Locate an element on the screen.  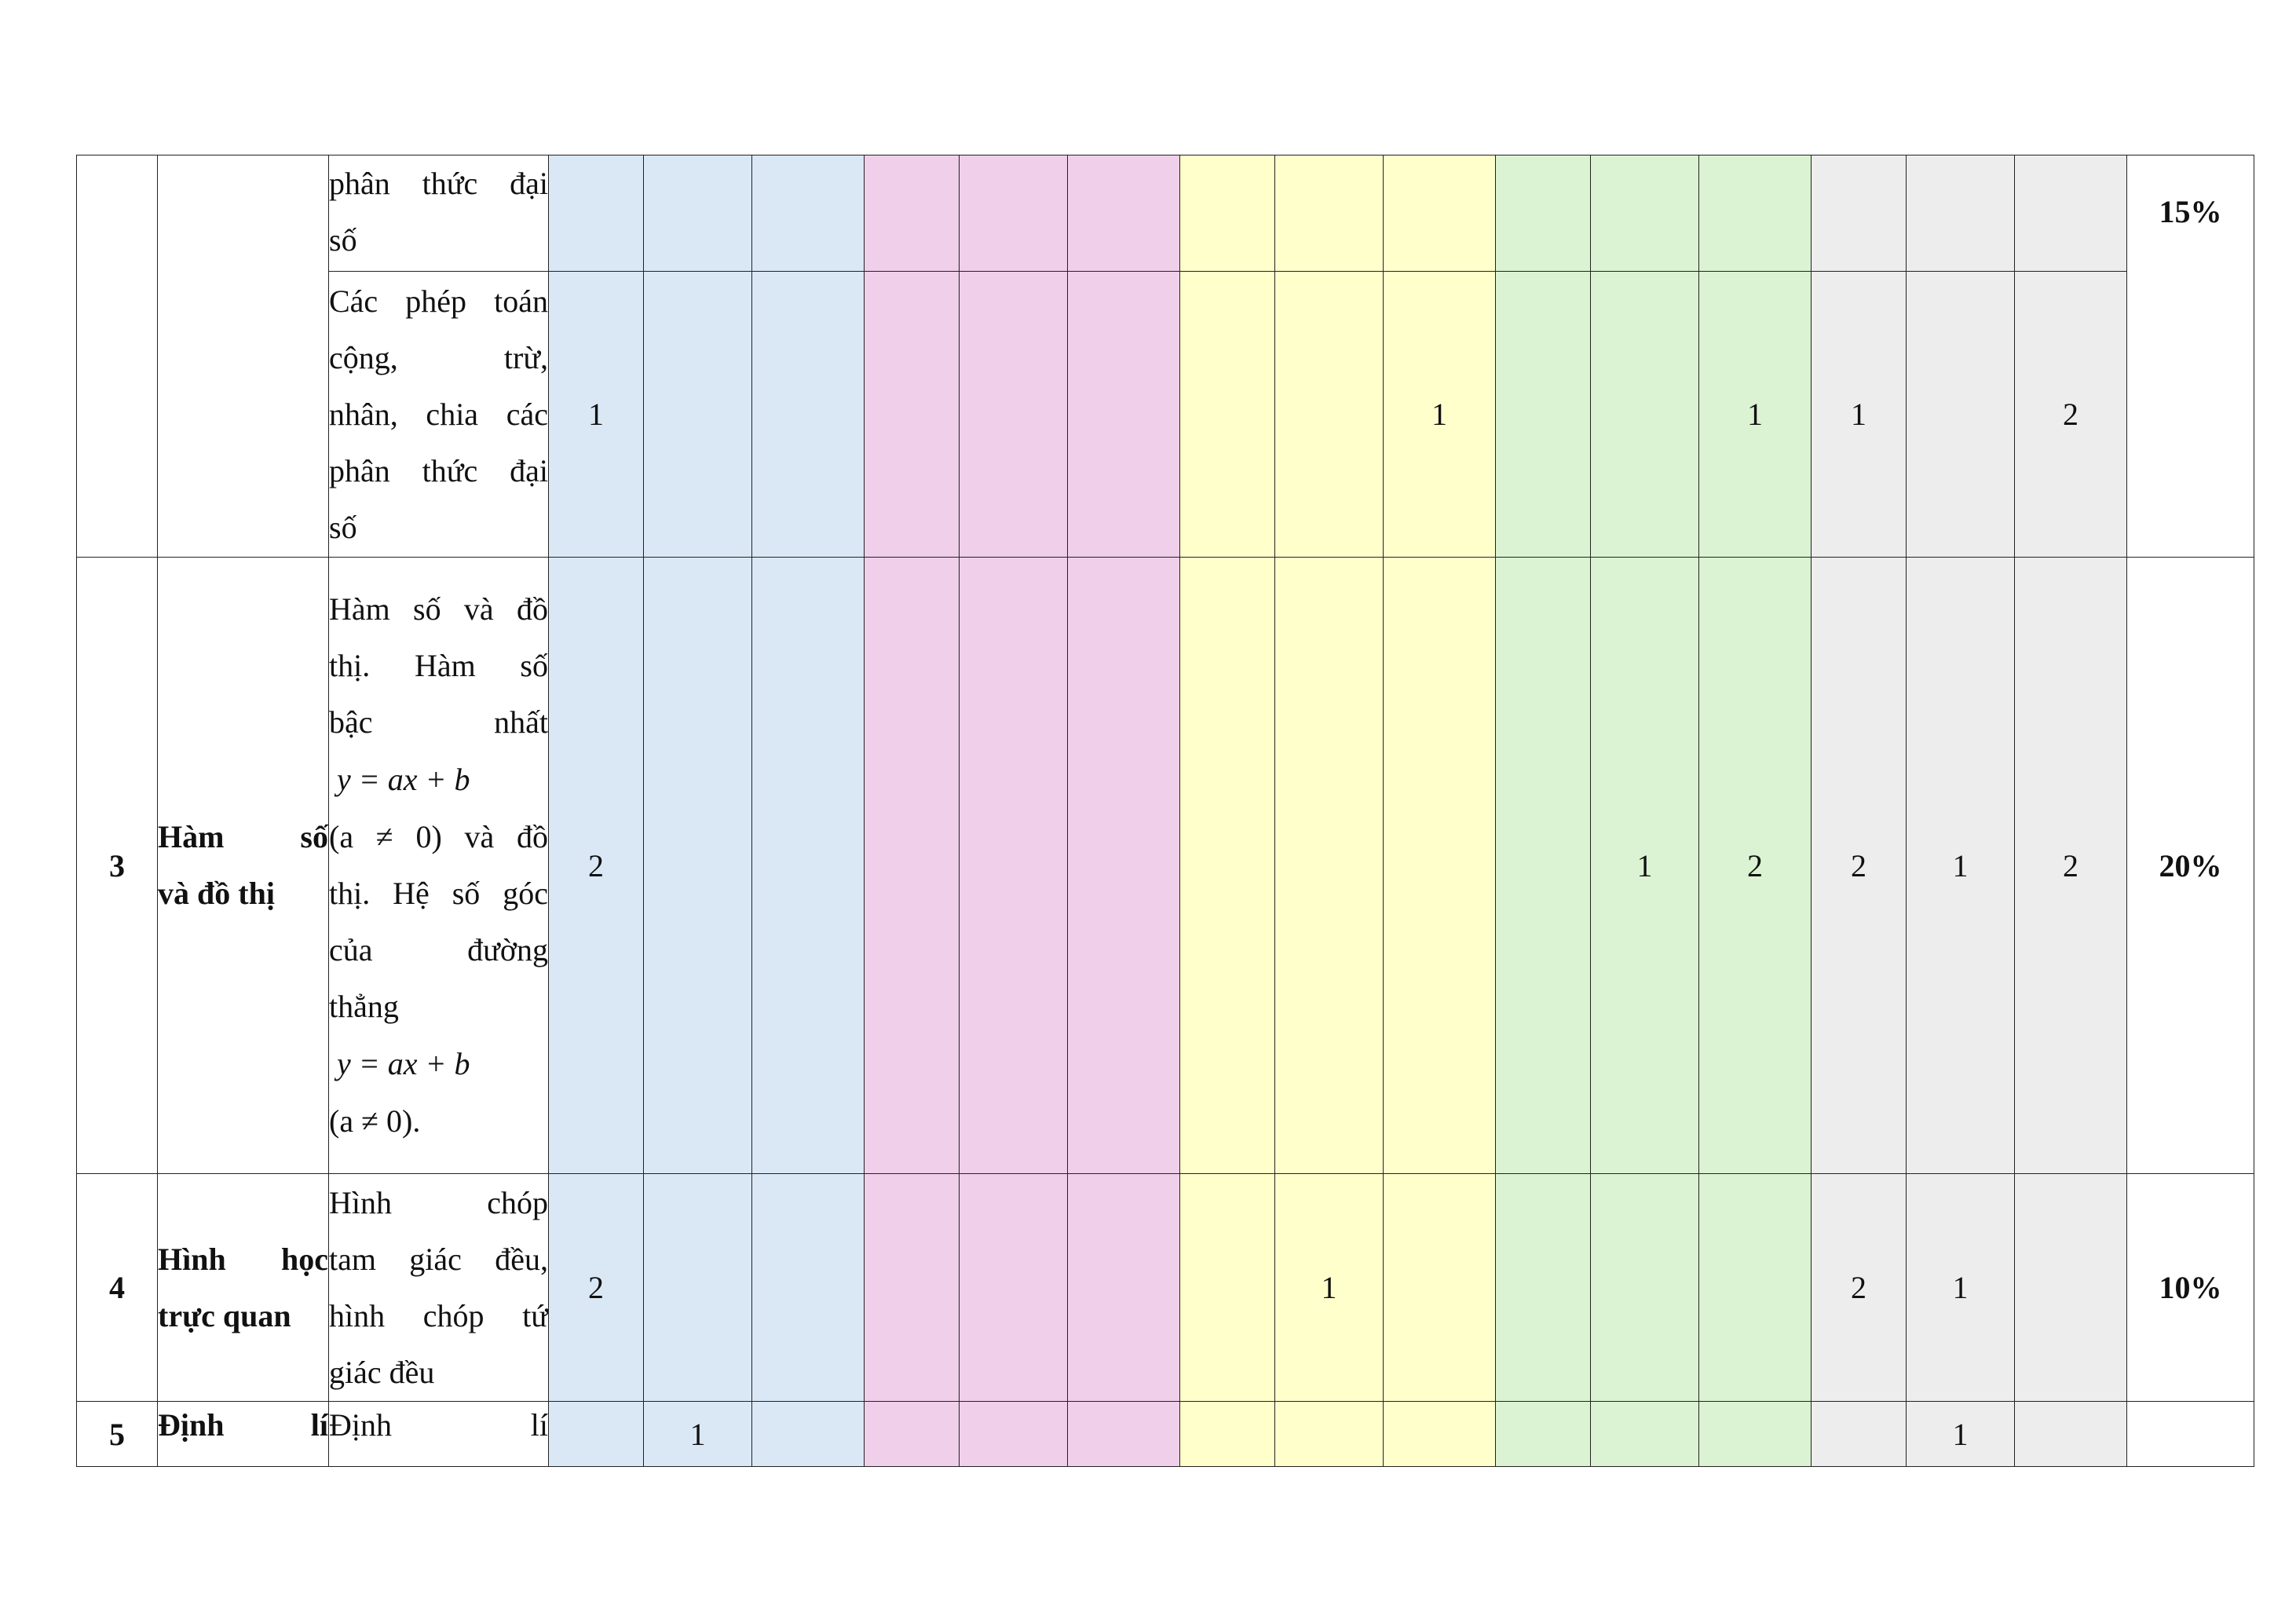
stt-cell: 5 is located at coordinates (117, 1434).